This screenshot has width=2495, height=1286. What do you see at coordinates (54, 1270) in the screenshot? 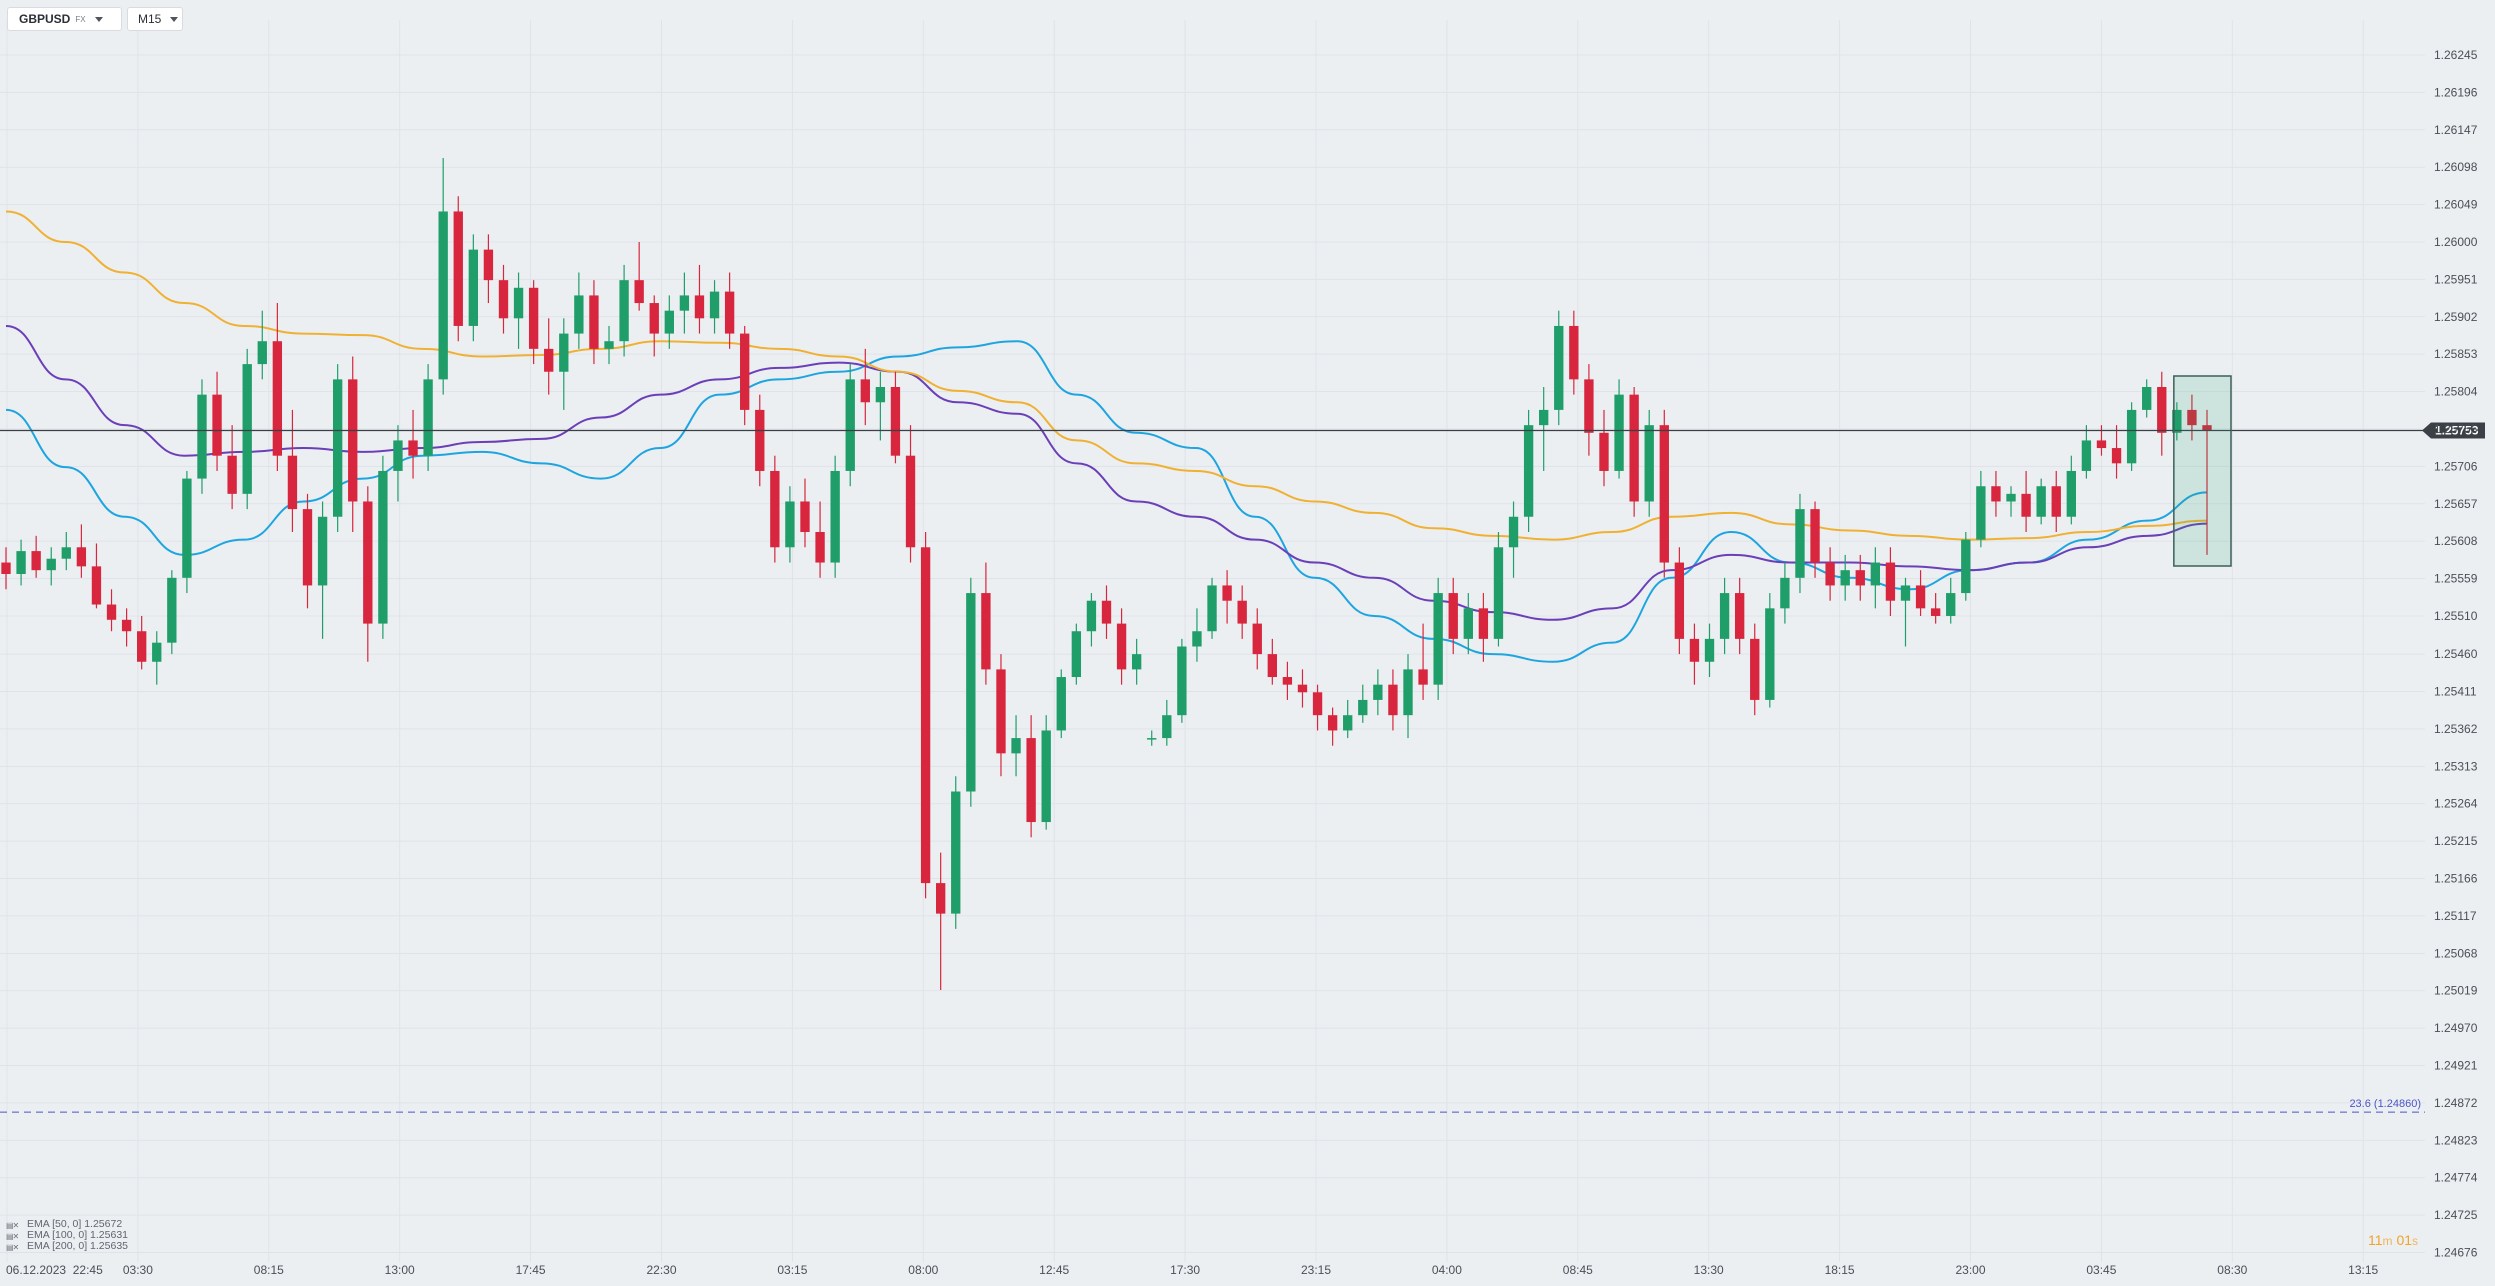
I see `x-tick-label: 06.12.2023 22:45` at bounding box center [54, 1270].